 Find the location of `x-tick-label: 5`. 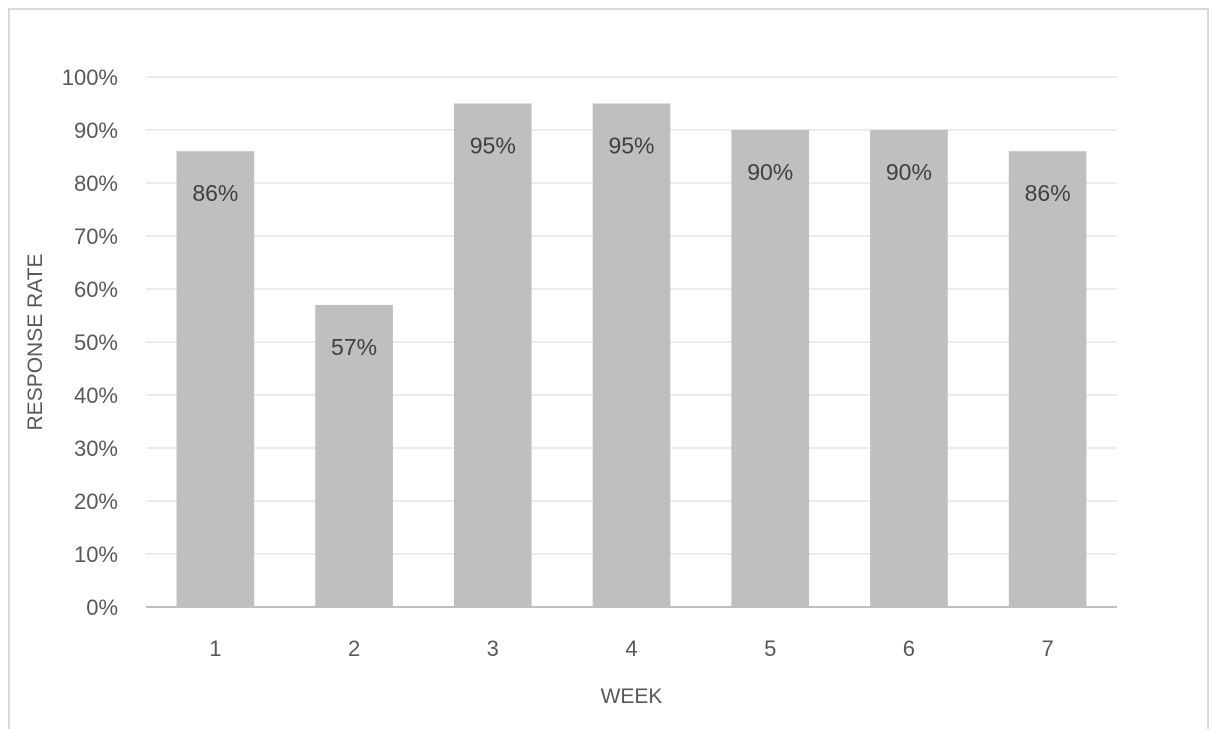

x-tick-label: 5 is located at coordinates (770, 648).